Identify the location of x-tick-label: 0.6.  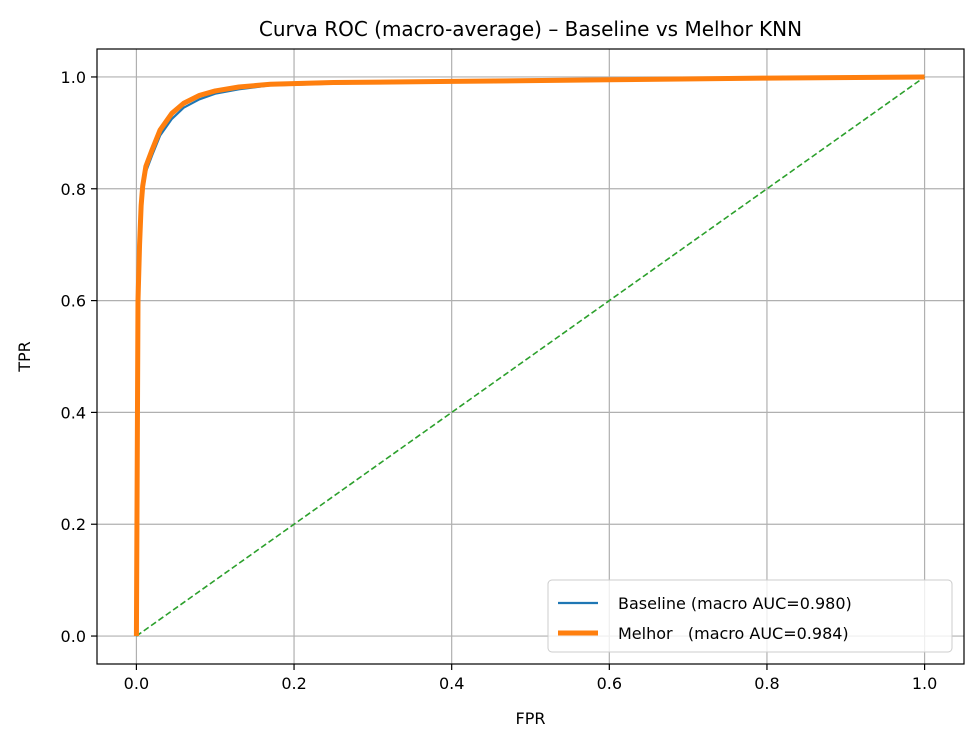
(609, 683).